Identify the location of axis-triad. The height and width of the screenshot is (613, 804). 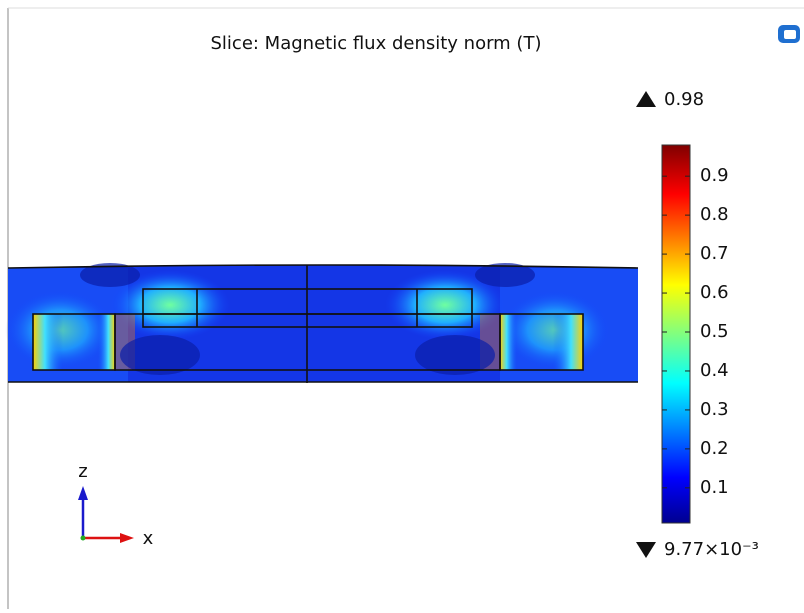
(106, 514).